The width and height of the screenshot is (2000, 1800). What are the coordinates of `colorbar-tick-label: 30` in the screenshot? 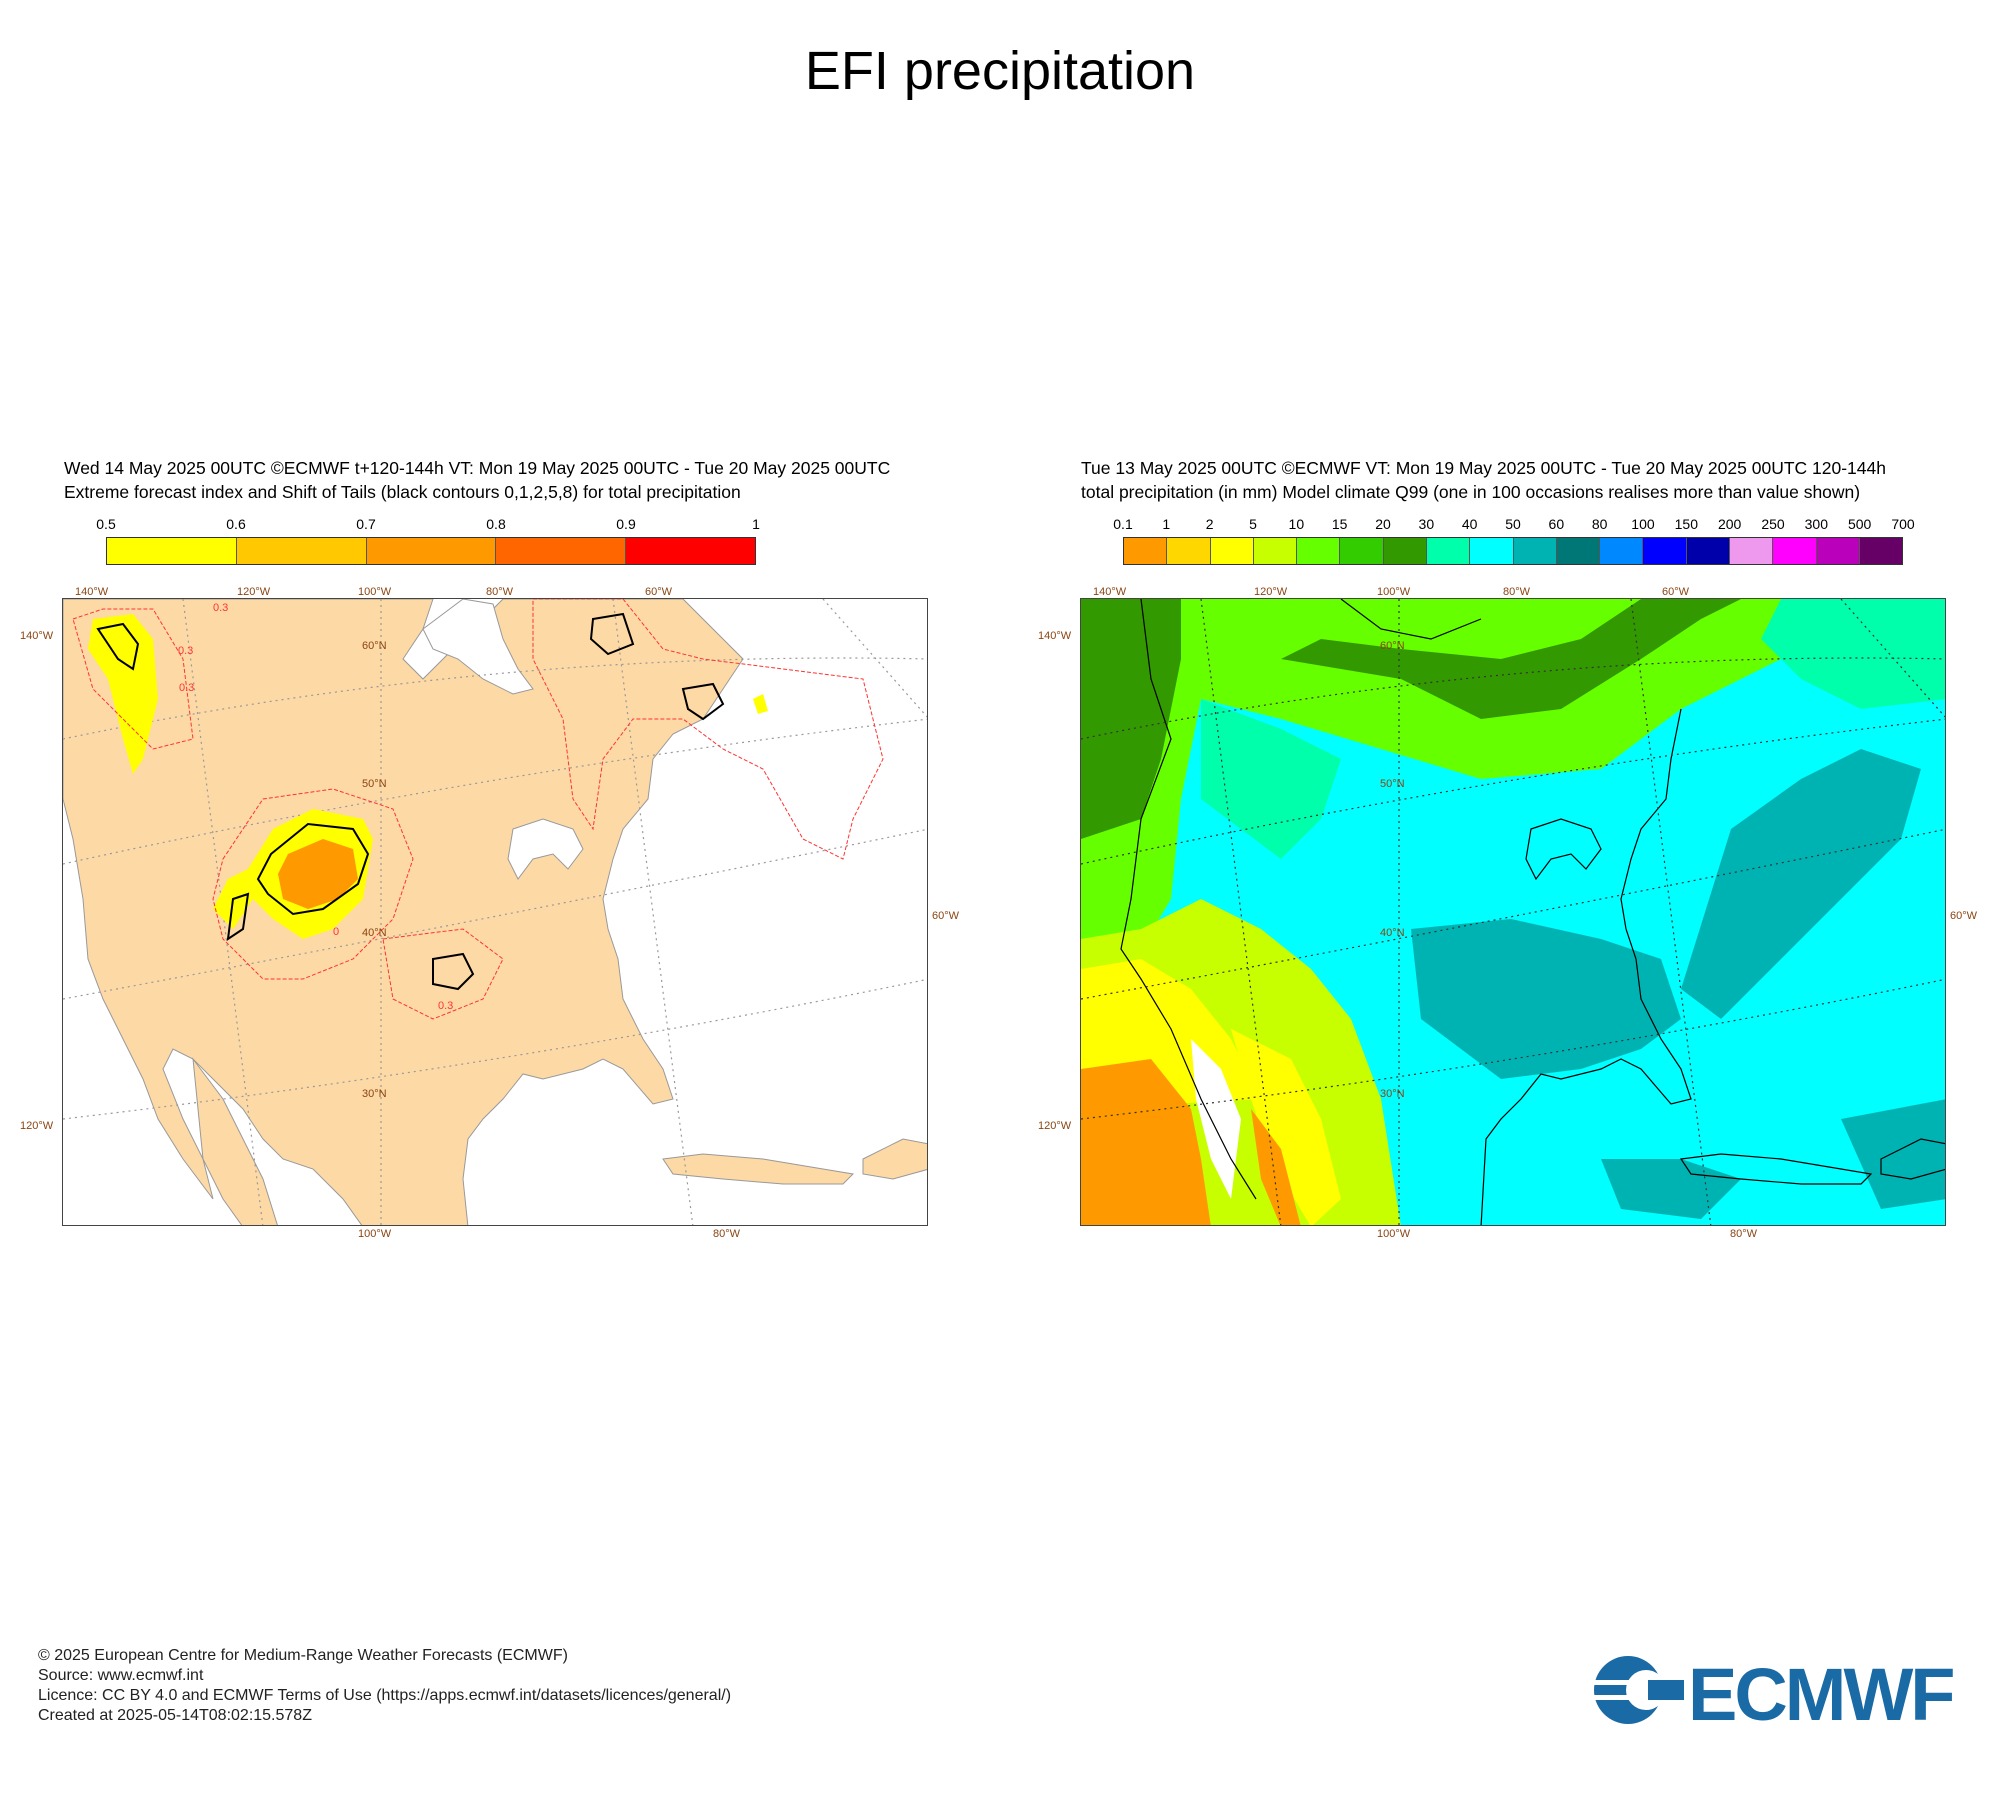 It's located at (1426, 524).